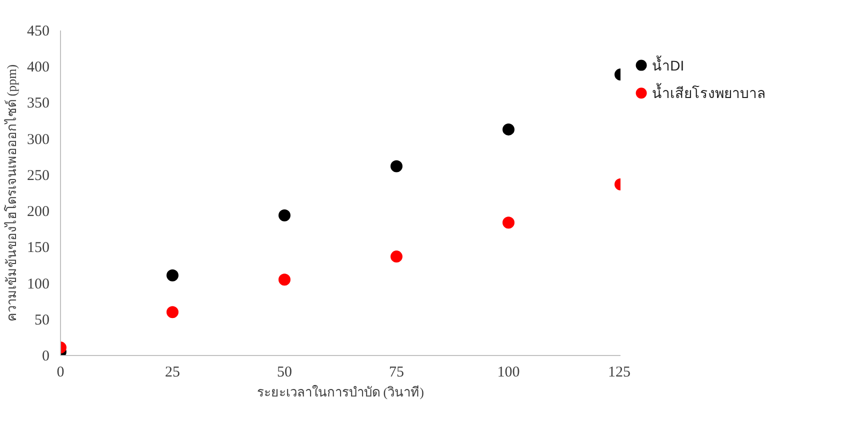 This screenshot has width=847, height=437. Describe the element at coordinates (38, 176) in the screenshot. I see `y-tick-label: 250` at that location.